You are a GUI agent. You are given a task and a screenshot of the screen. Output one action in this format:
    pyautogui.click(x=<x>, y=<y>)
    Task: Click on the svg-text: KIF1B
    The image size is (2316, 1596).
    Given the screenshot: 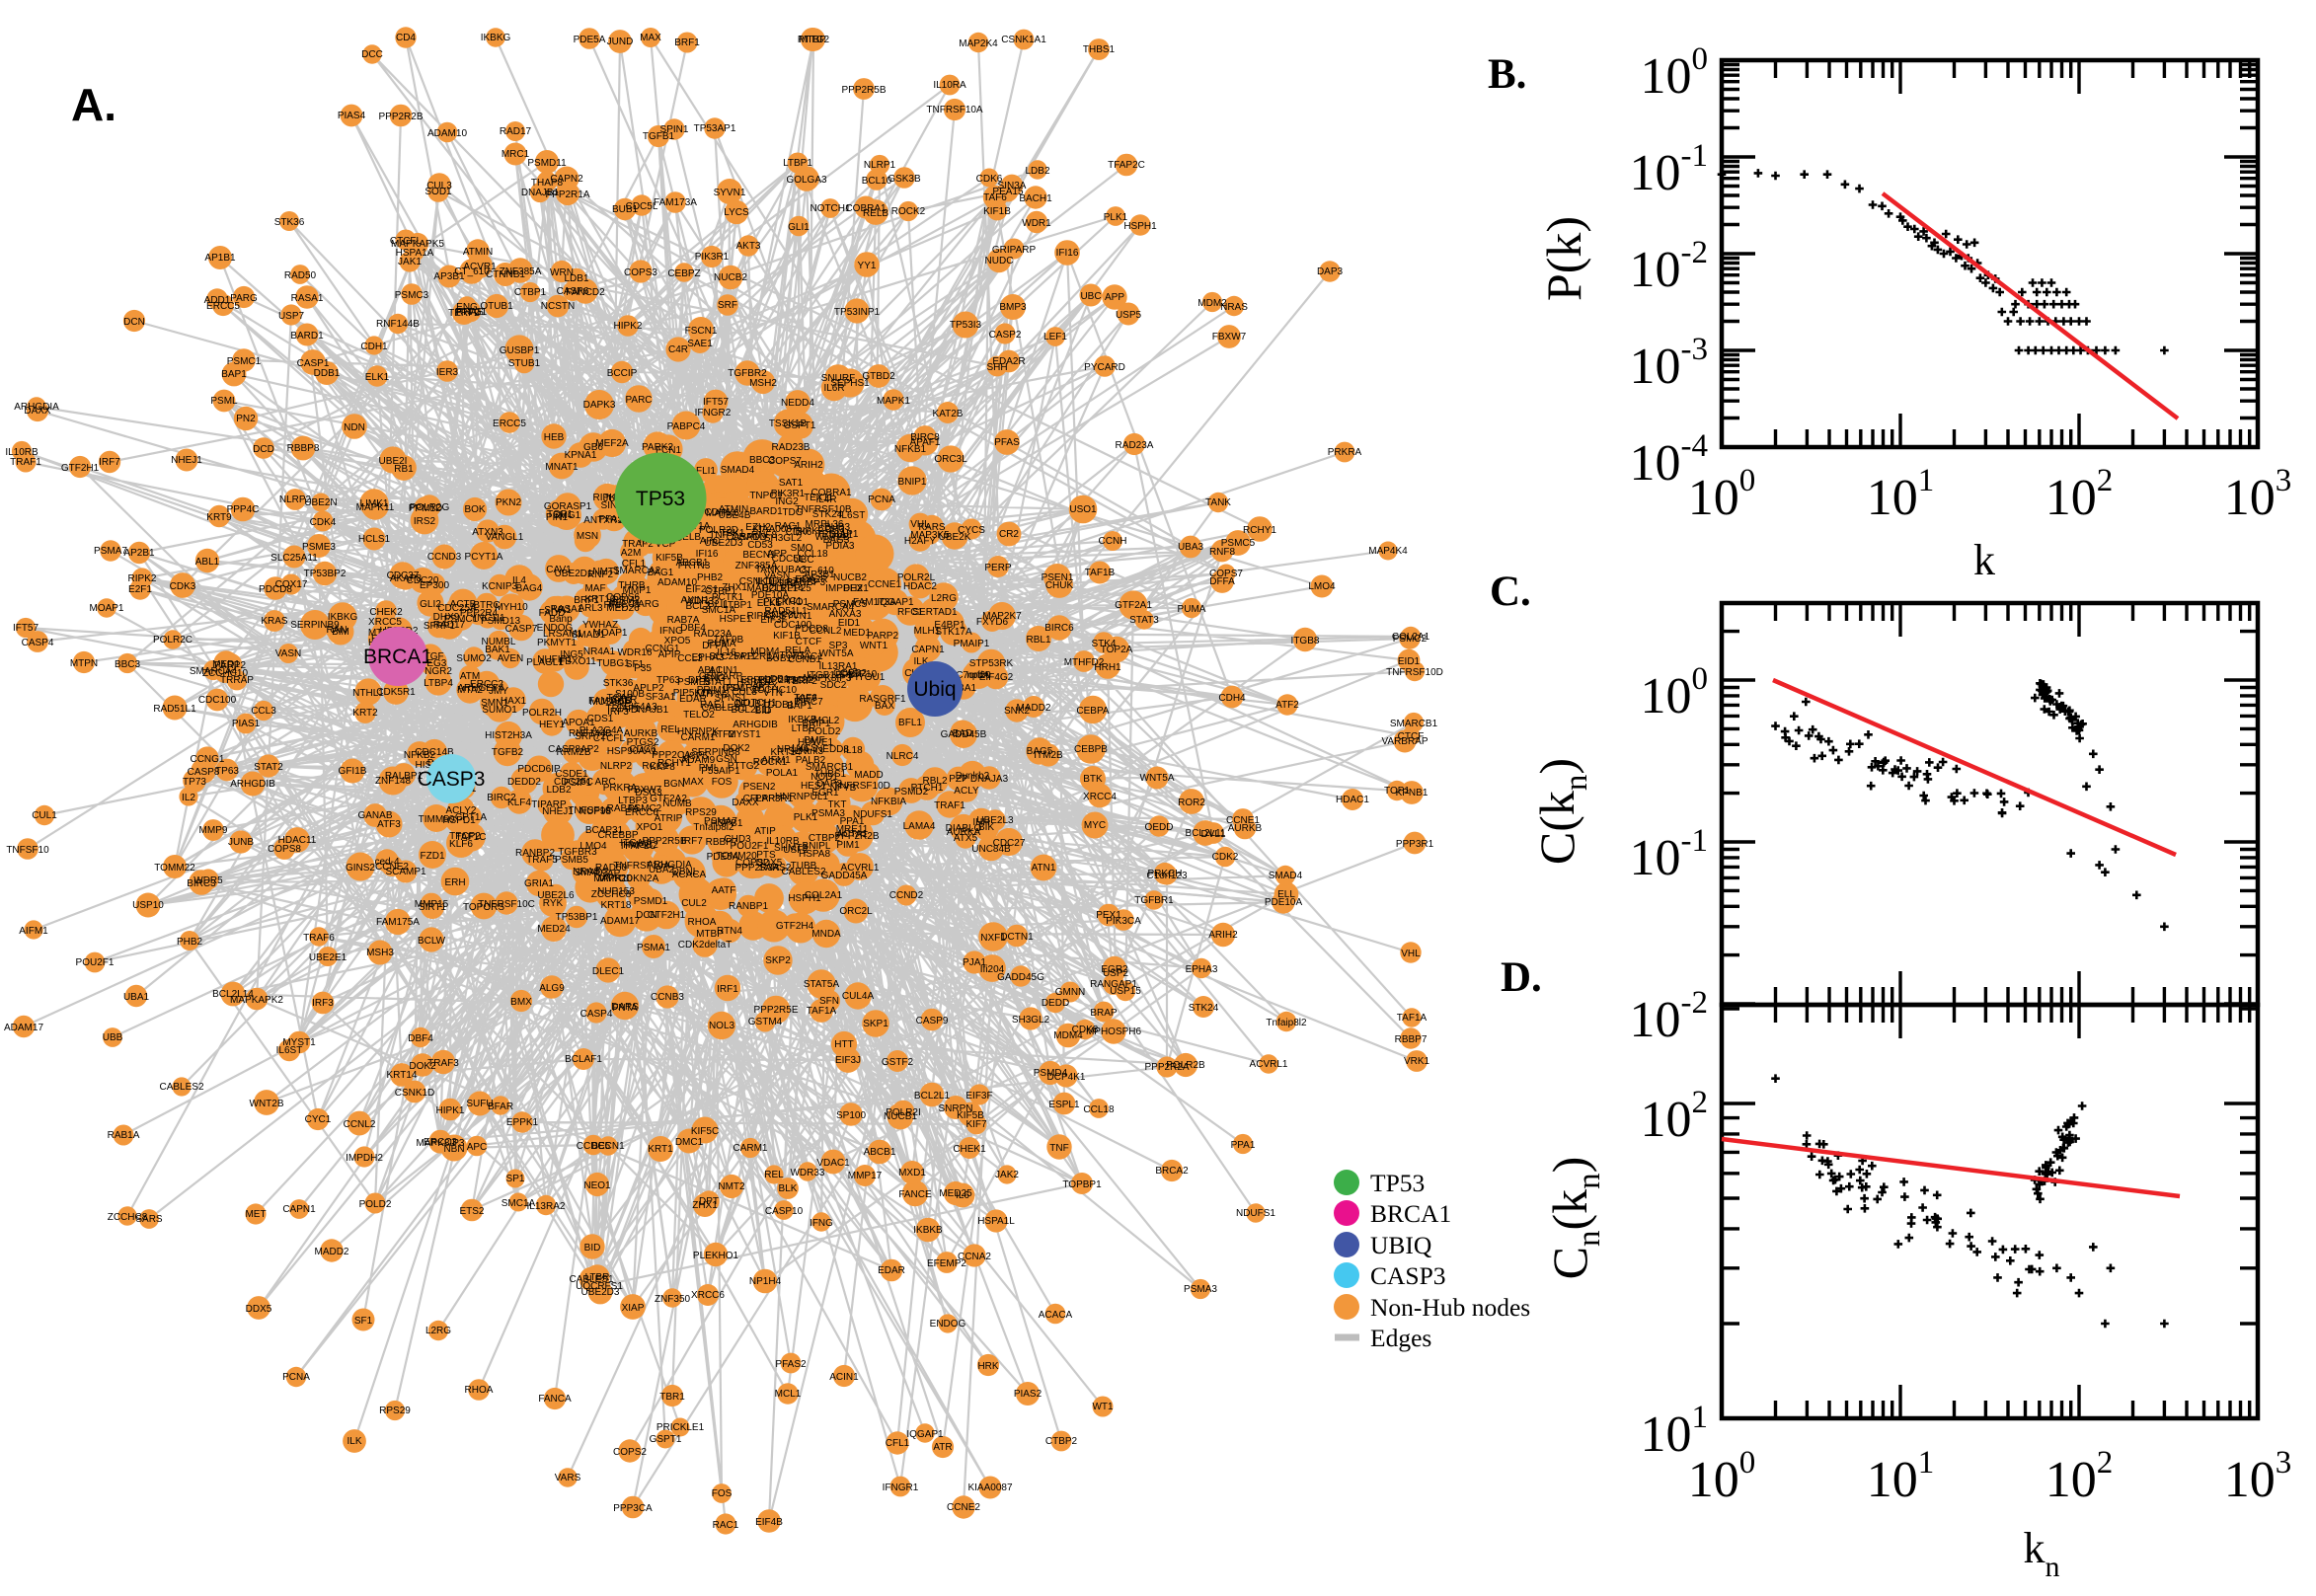 What is the action you would take?
    pyautogui.click(x=997, y=211)
    